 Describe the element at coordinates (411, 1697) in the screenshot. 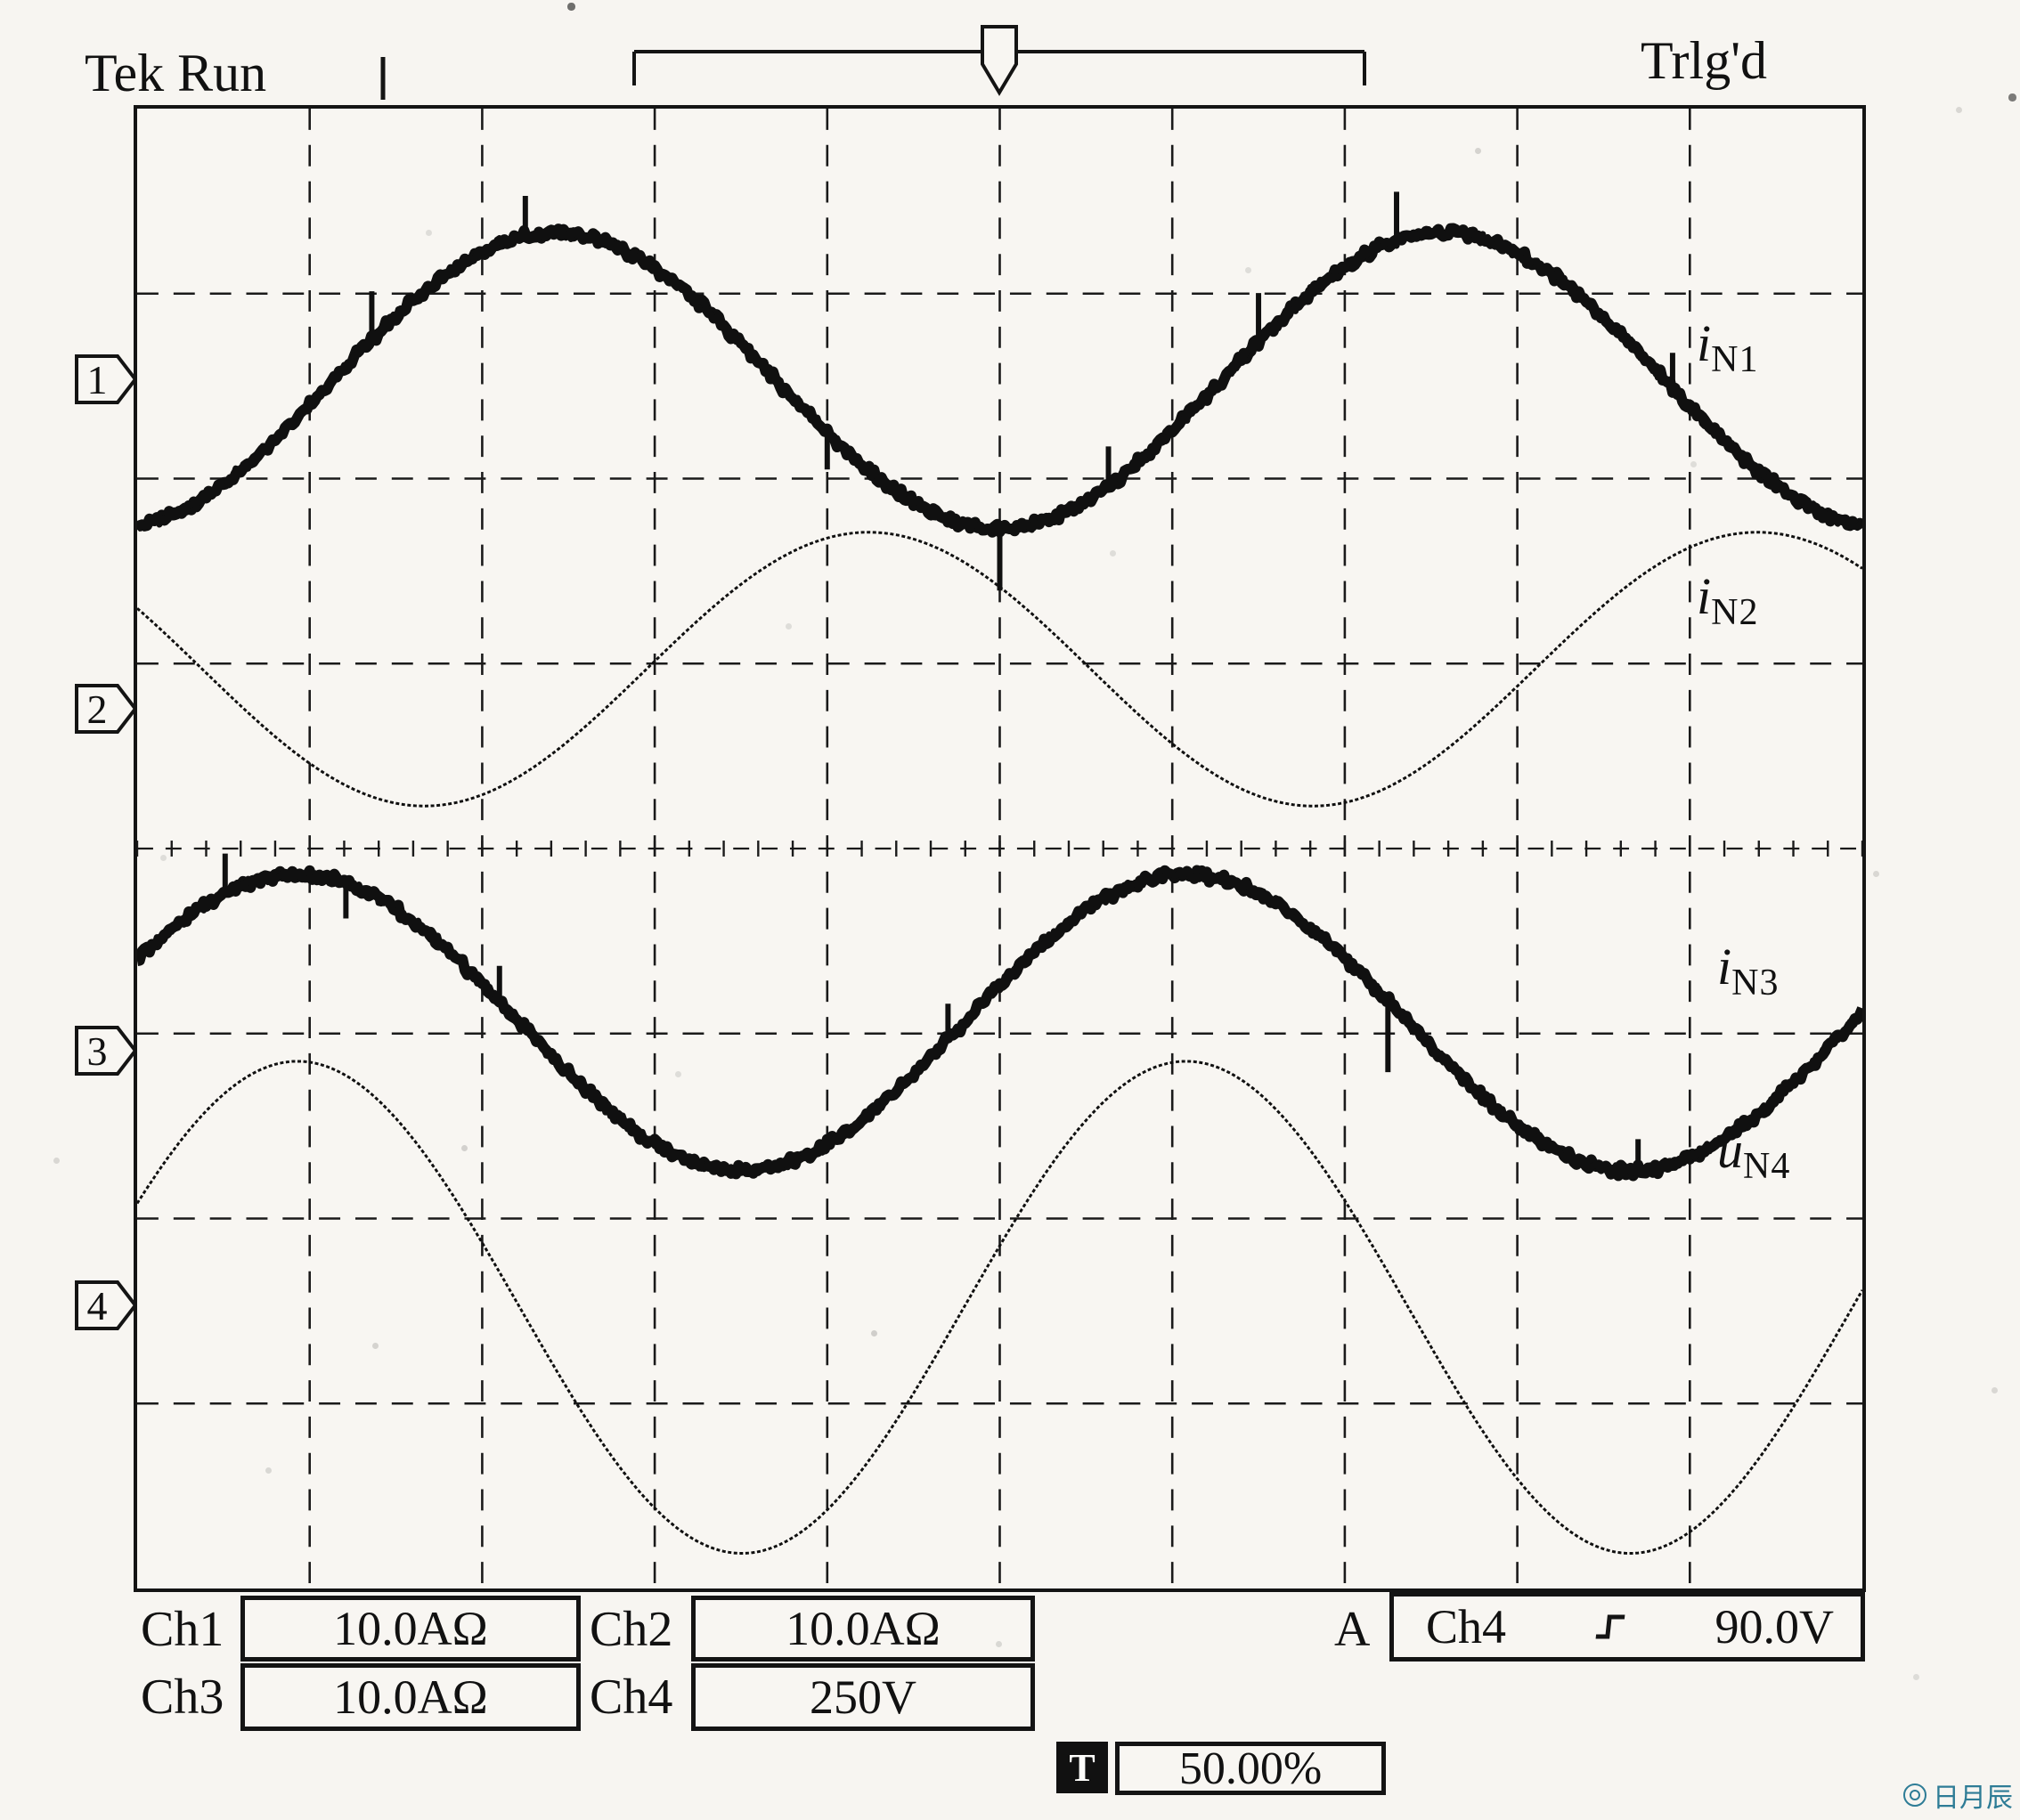

I see `ch3-scale-readout: 10.0AΩ` at that location.